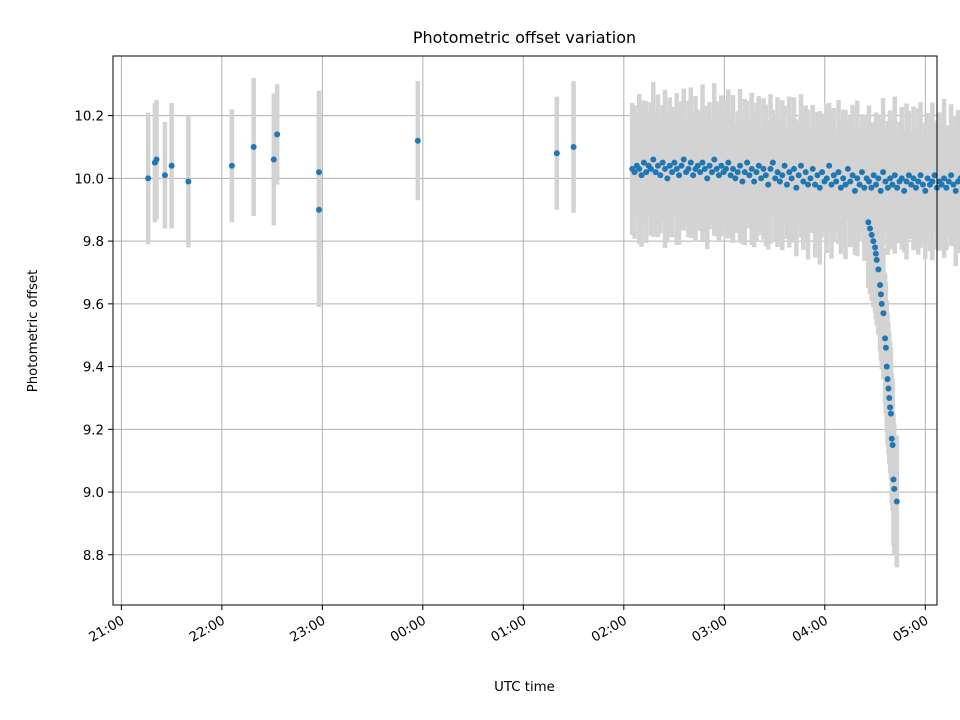 This screenshot has height=720, width=960. I want to click on x-axis-title: UTC time, so click(524, 687).